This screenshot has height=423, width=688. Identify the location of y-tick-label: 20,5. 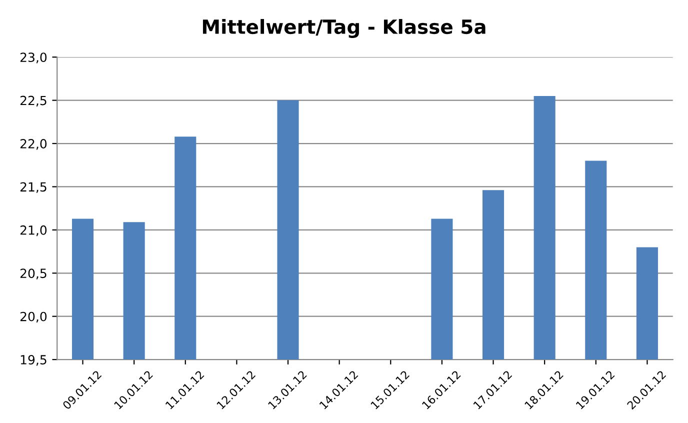
(33, 274).